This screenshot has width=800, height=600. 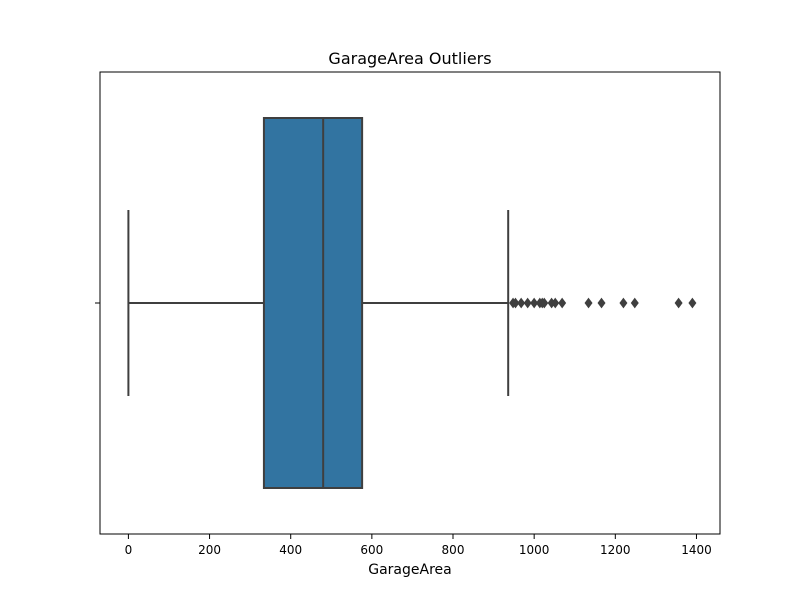 What do you see at coordinates (534, 550) in the screenshot?
I see `x-tick-label: 1000` at bounding box center [534, 550].